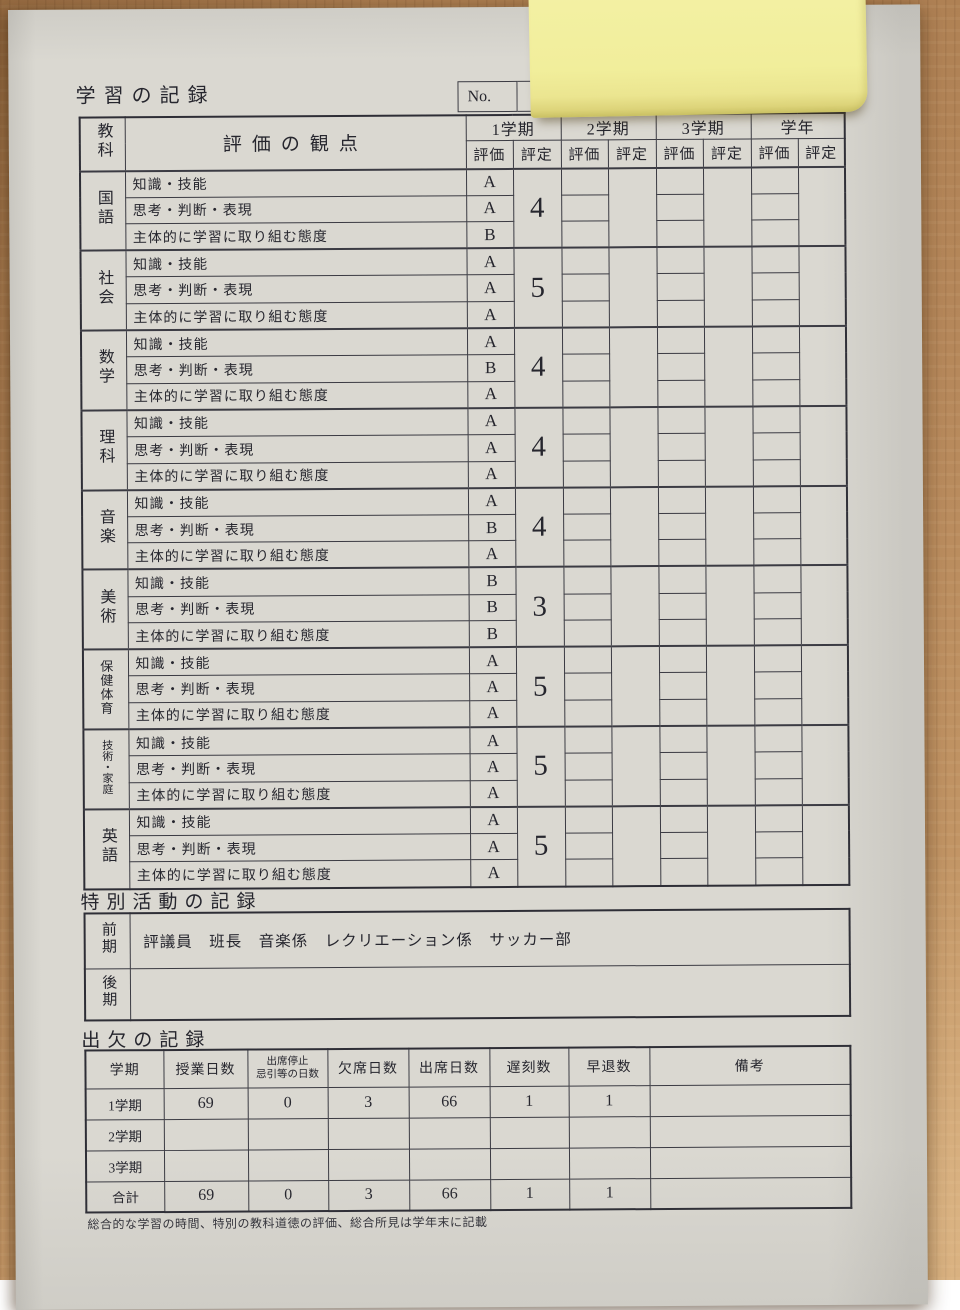  Describe the element at coordinates (466, 847) in the screenshot. I see `grade-row: 英語 知識・技能 A 5` at that location.